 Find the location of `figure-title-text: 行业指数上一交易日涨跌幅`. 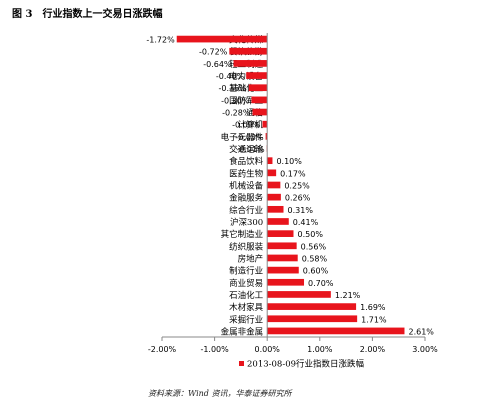

figure-title-text: 行业指数上一交易日涨跌幅 is located at coordinates (102, 14).